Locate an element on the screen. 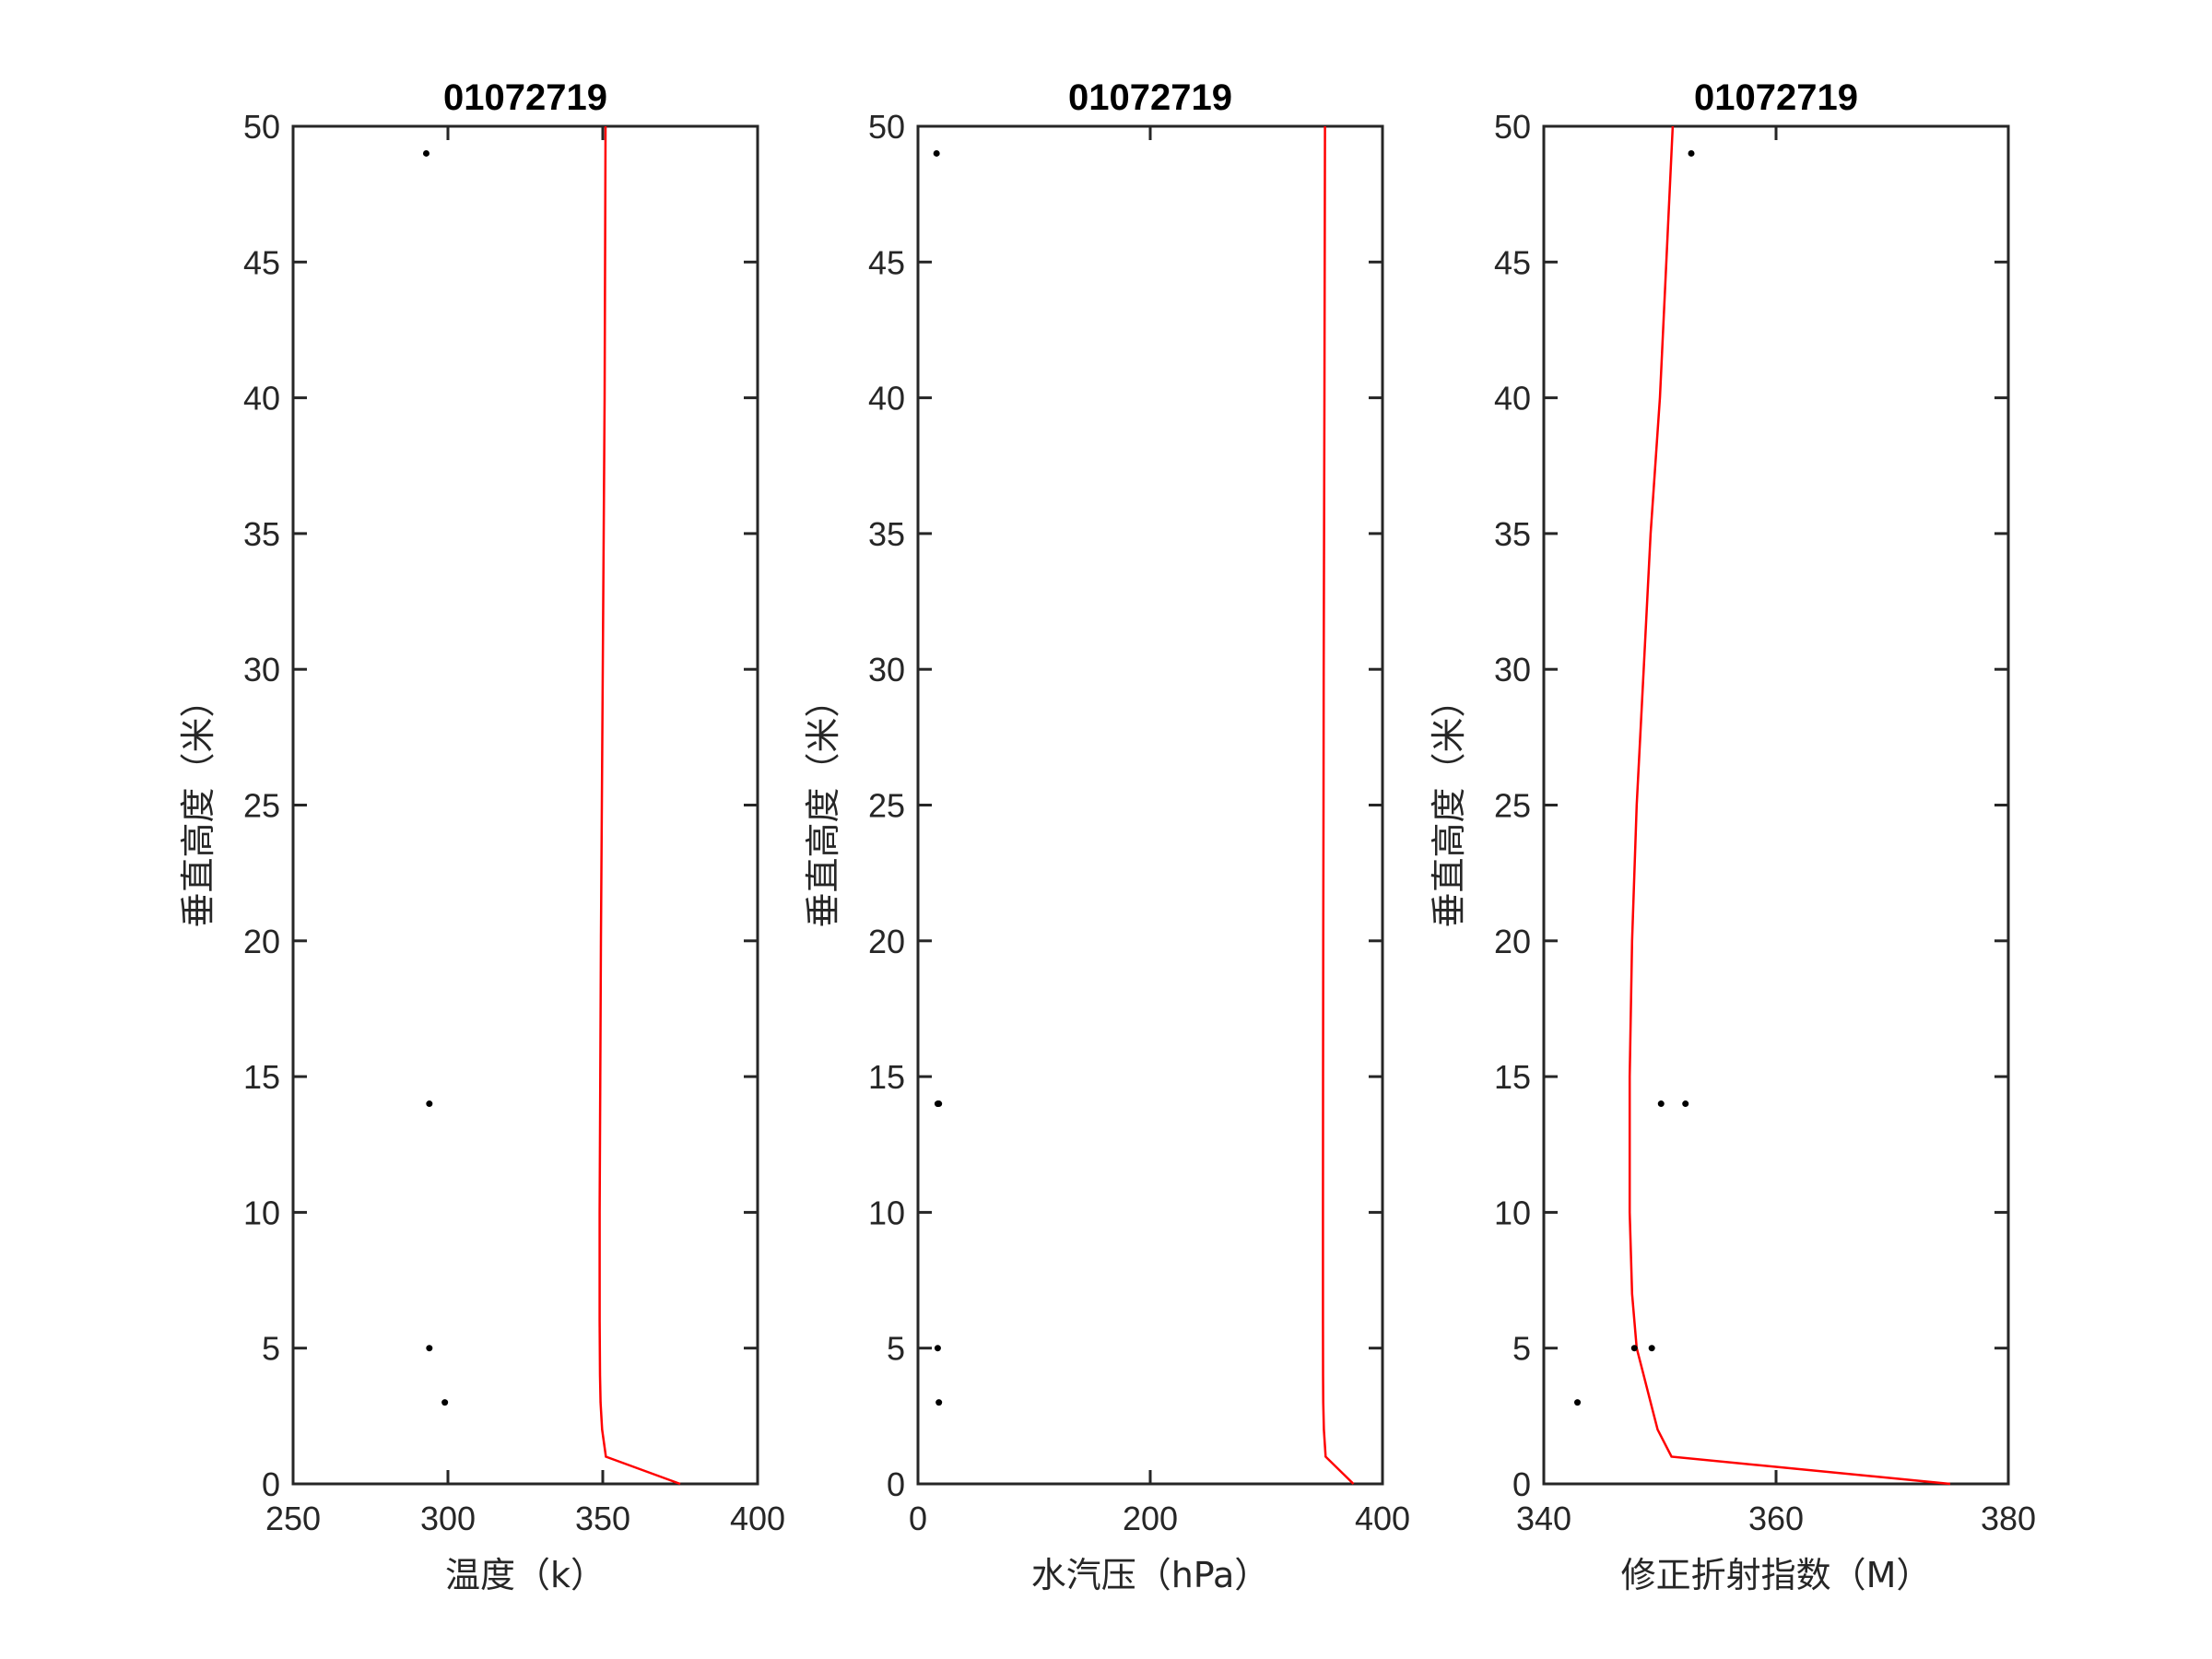 This screenshot has height=1659, width=2212. x-tick-label: 300 is located at coordinates (448, 1518).